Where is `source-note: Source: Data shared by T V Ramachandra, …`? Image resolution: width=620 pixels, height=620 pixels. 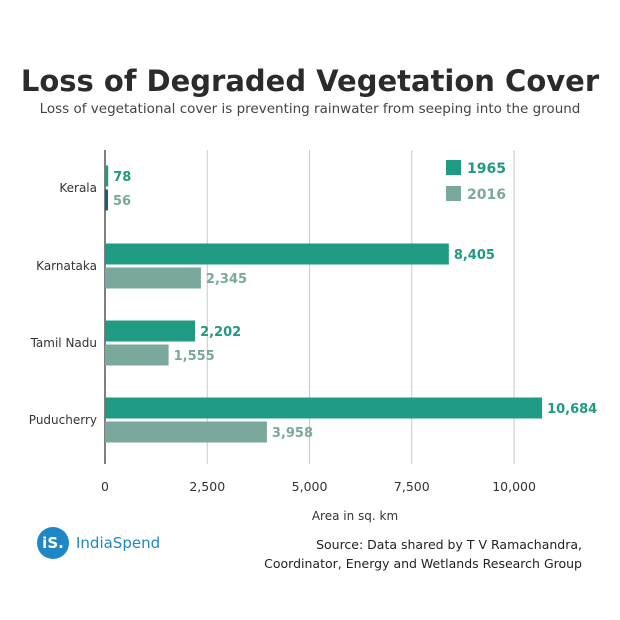 source-note: Source: Data shared by T V Ramachandra, … is located at coordinates (402, 554).